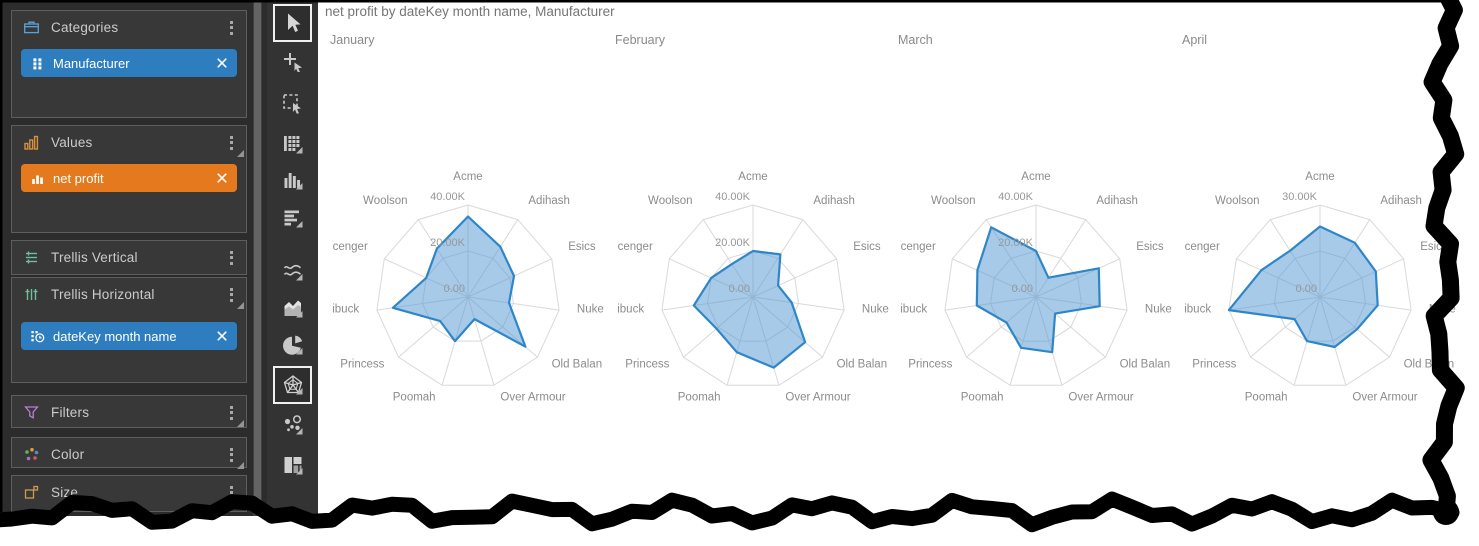 The height and width of the screenshot is (546, 1479). I want to click on rows-icon, so click(31, 257).